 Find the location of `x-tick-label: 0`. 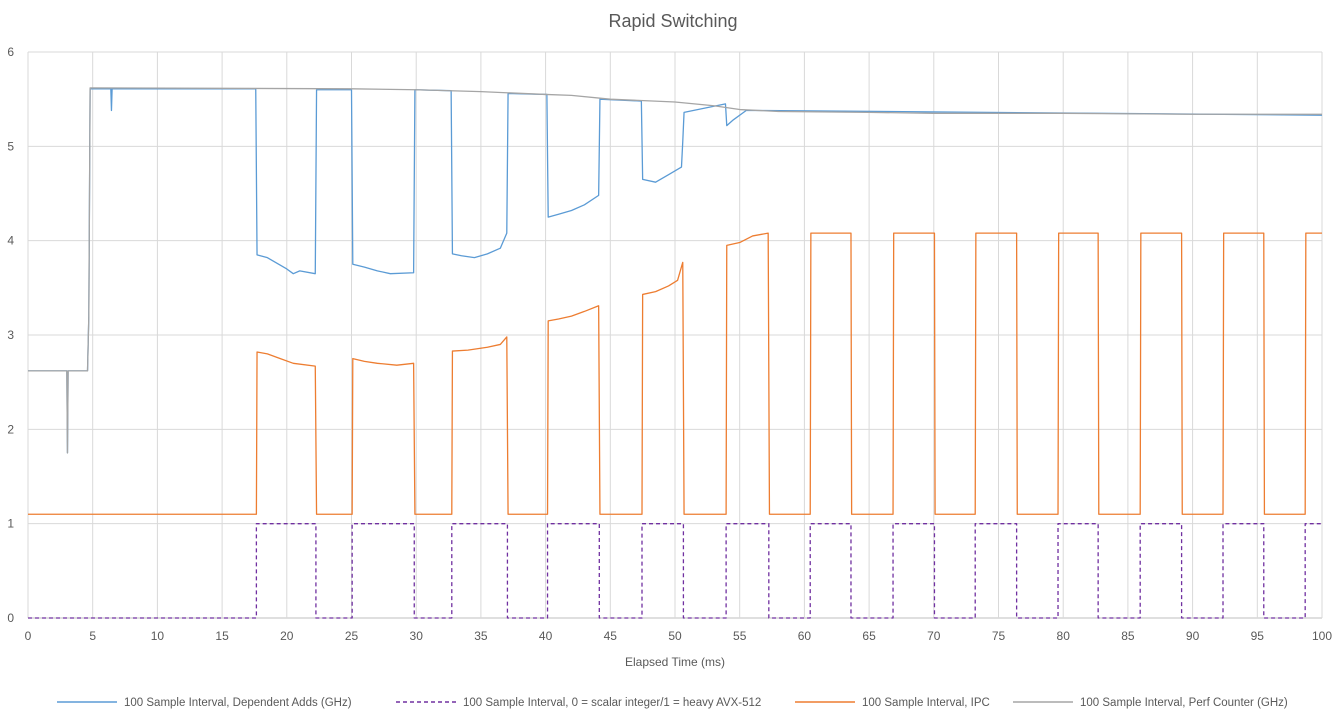

x-tick-label: 0 is located at coordinates (28, 636).